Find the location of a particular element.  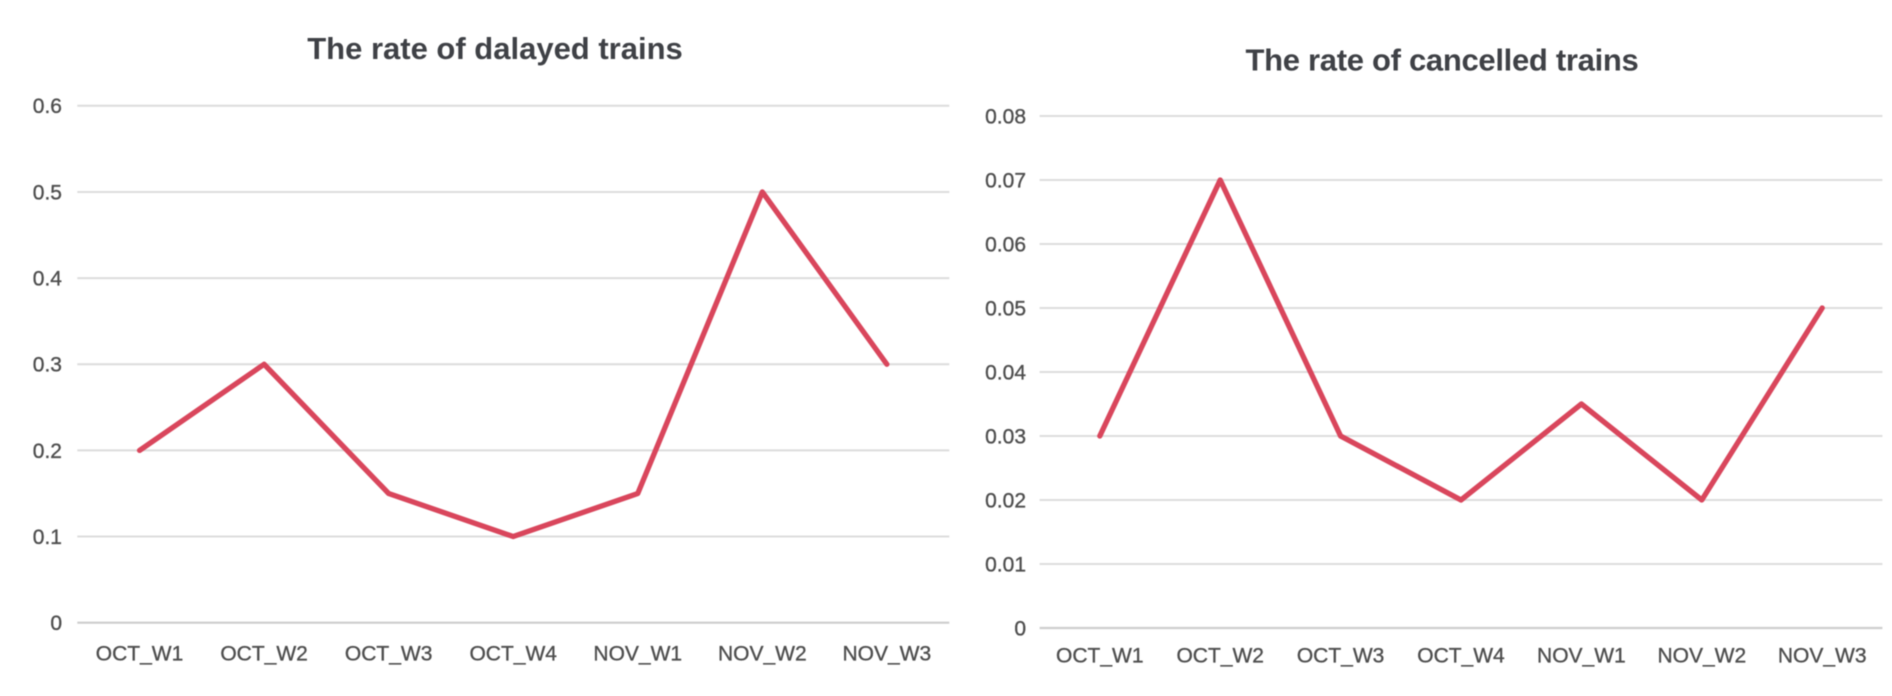

svg-text: 0.6 is located at coordinates (47, 106).